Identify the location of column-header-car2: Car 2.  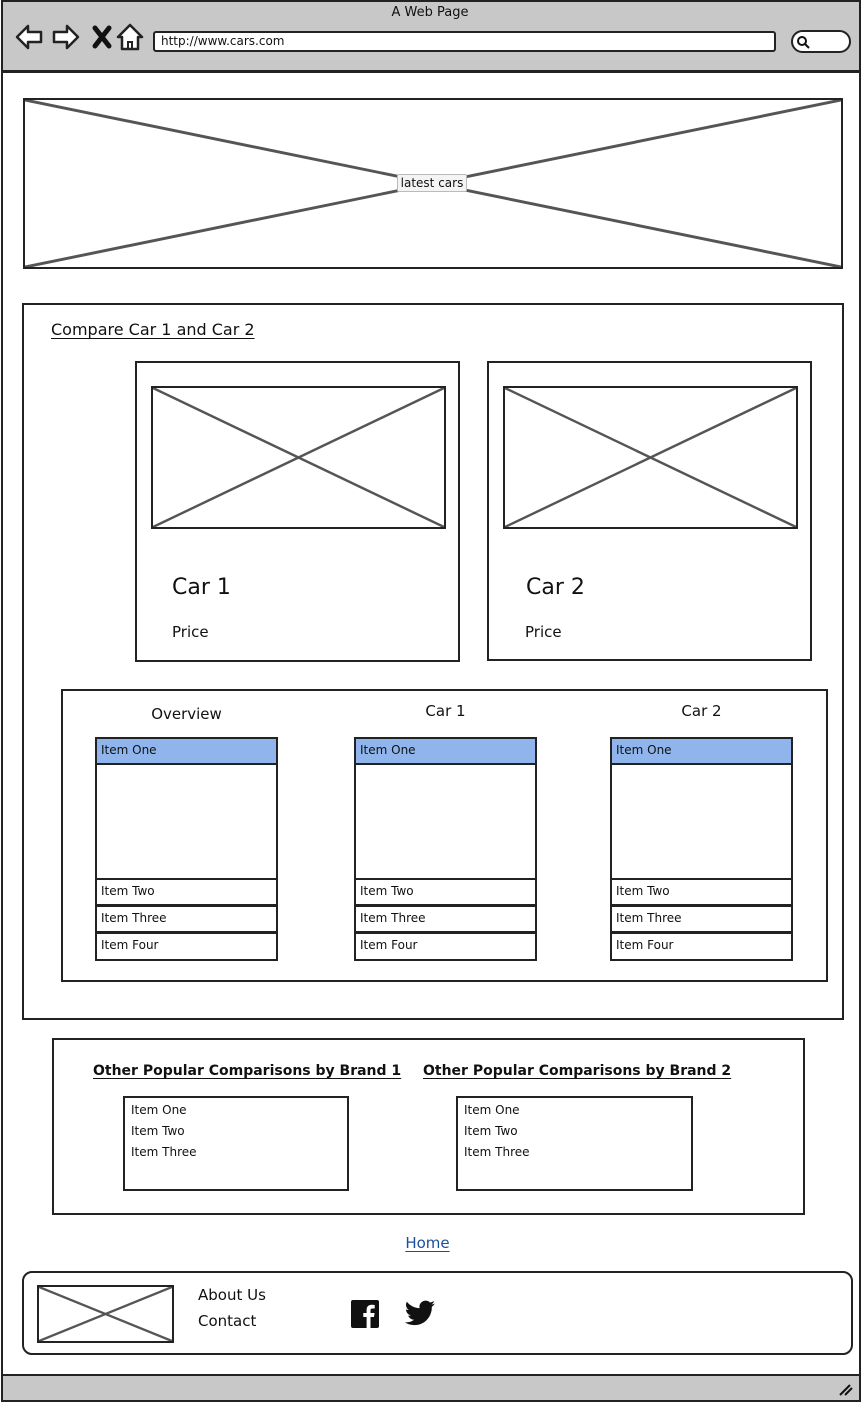
(701, 711).